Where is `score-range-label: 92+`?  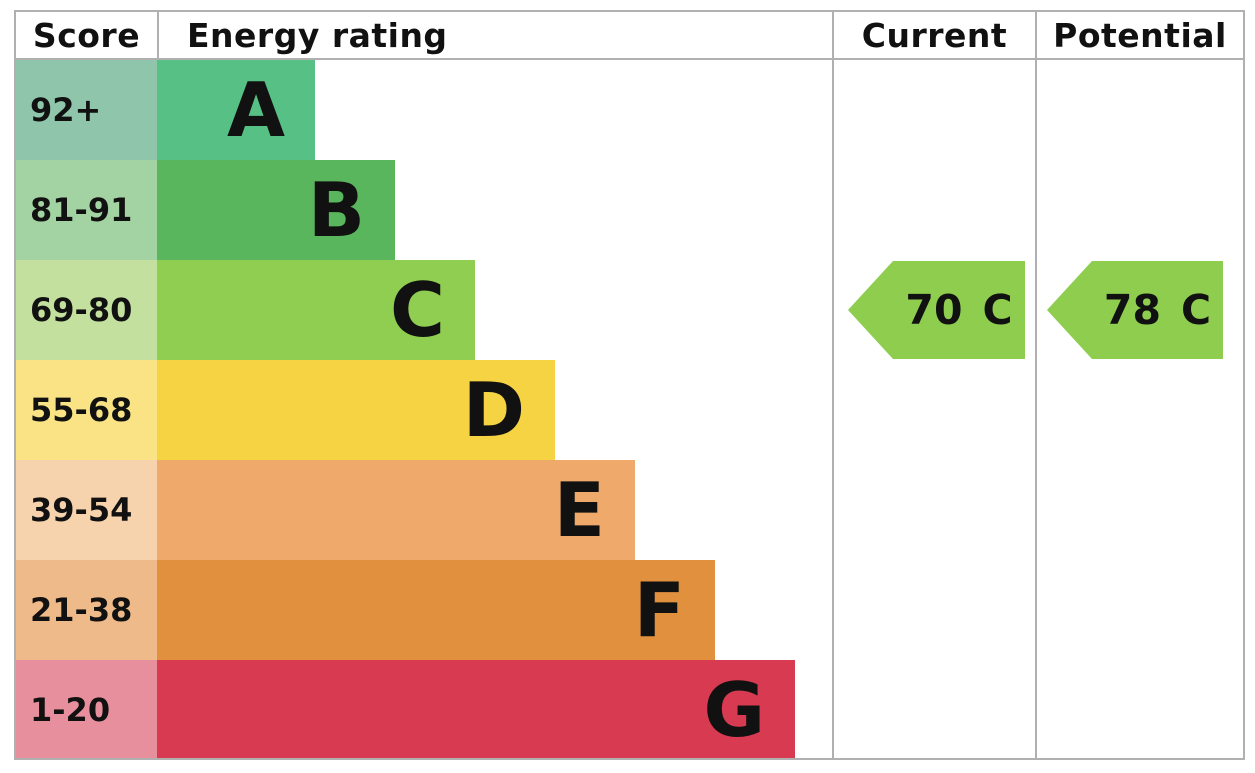
score-range-label: 92+ is located at coordinates (66, 110).